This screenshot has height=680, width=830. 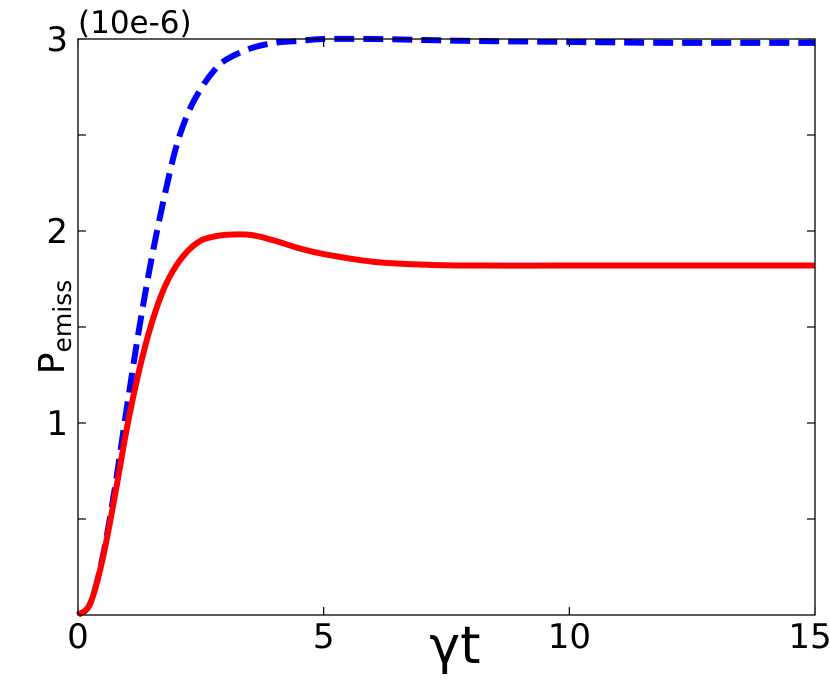 I want to click on x-tick-label-2: 10, so click(x=569, y=637).